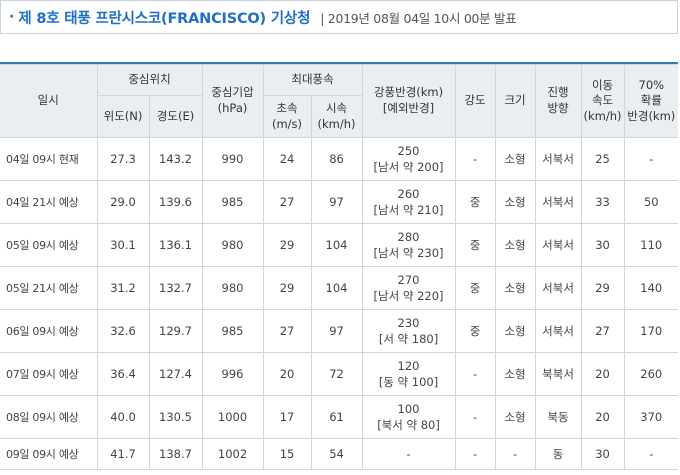 Image resolution: width=680 pixels, height=475 pixels. Describe the element at coordinates (336, 123) in the screenshot. I see `col-wind-kmh-line2: (km/h)` at that location.